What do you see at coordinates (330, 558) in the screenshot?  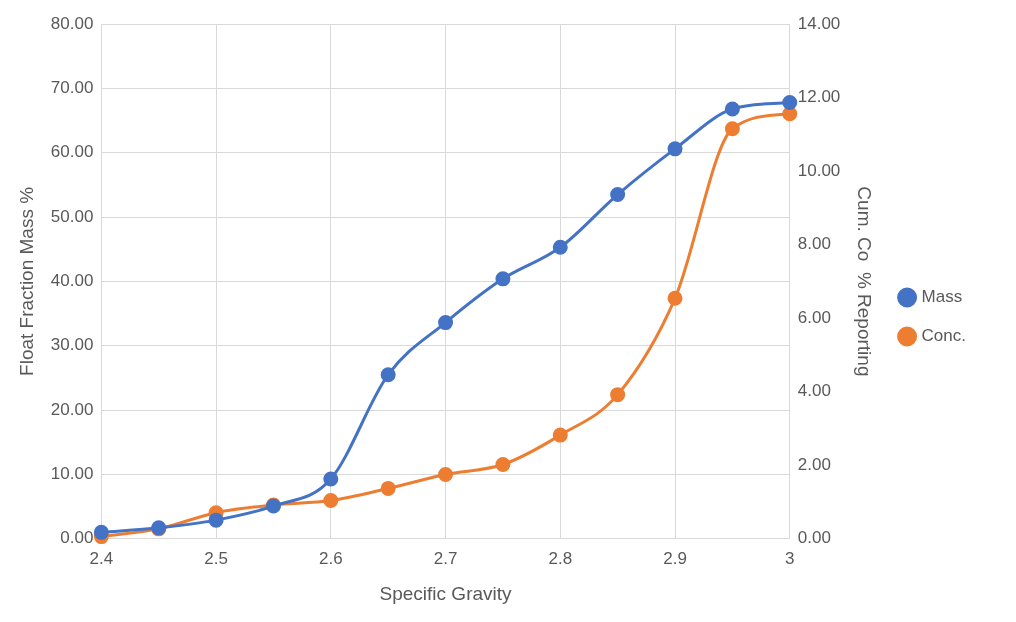 I see `x-tick-label: 2.6` at bounding box center [330, 558].